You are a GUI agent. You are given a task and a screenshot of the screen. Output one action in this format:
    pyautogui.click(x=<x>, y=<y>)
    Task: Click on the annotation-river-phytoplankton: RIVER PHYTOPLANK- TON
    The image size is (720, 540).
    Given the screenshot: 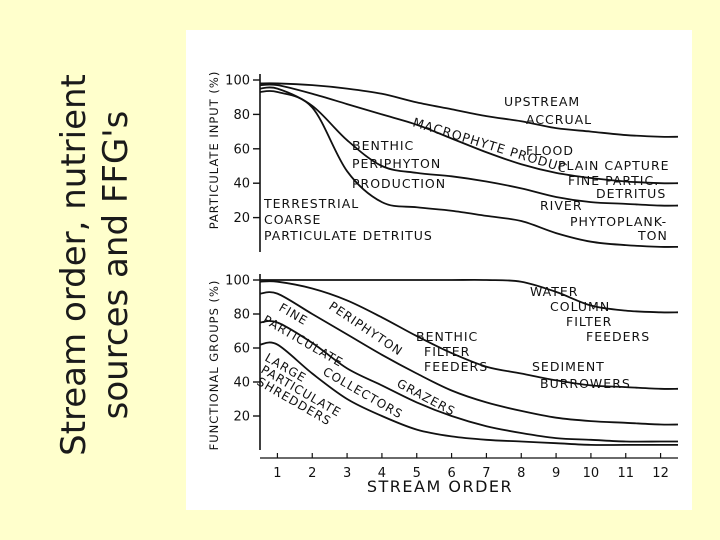 What is the action you would take?
    pyautogui.click(x=604, y=220)
    